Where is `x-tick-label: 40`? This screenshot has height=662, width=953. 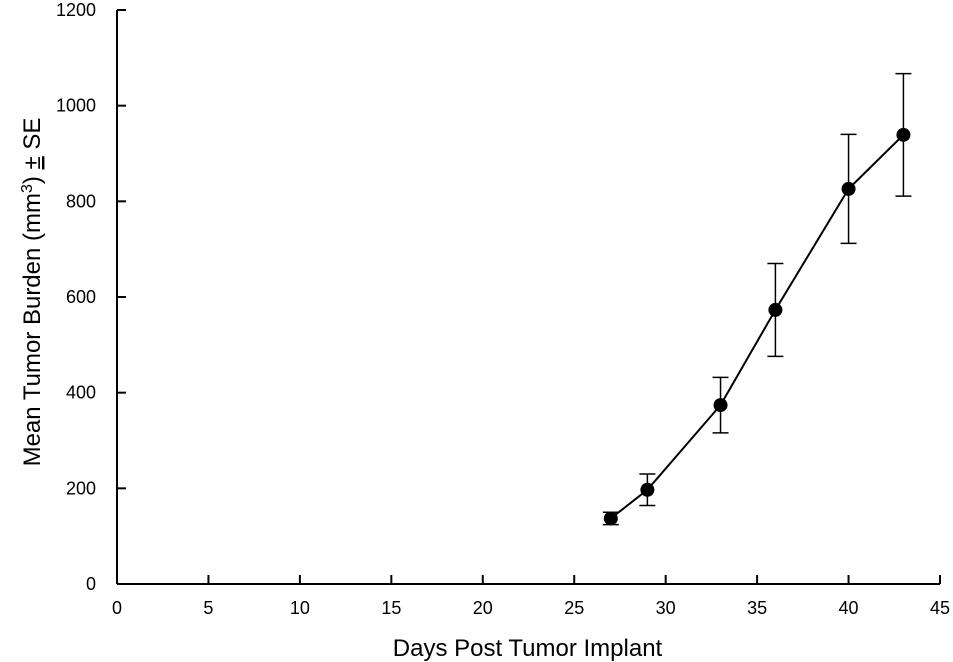 x-tick-label: 40 is located at coordinates (849, 608).